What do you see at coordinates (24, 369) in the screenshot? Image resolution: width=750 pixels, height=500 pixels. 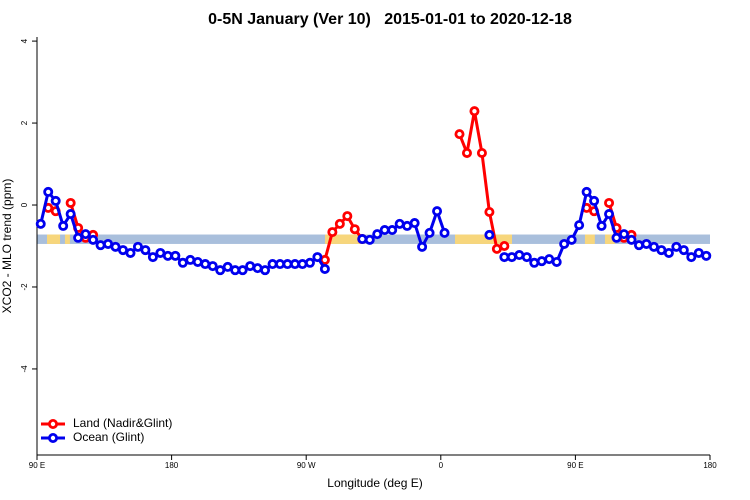 I see `y-tick-label: -4` at bounding box center [24, 369].